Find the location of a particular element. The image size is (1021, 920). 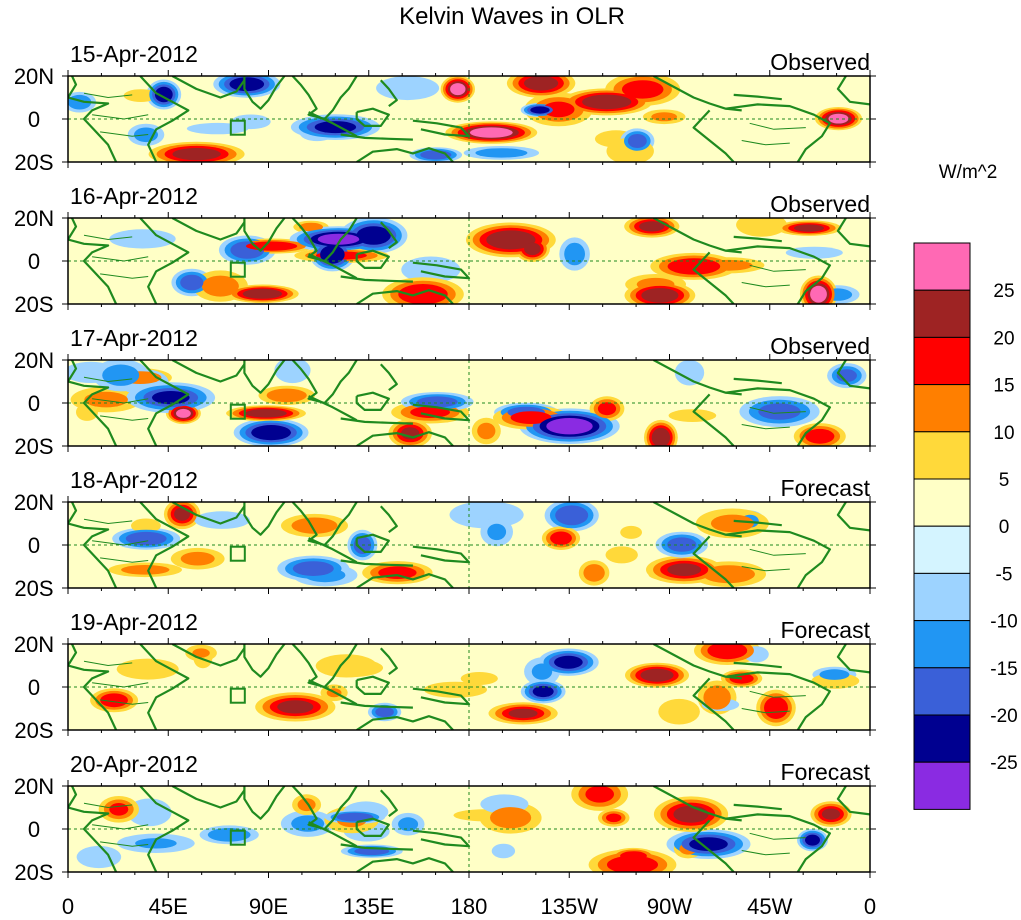

panel-date: 18-Apr-2012 is located at coordinates (134, 480).